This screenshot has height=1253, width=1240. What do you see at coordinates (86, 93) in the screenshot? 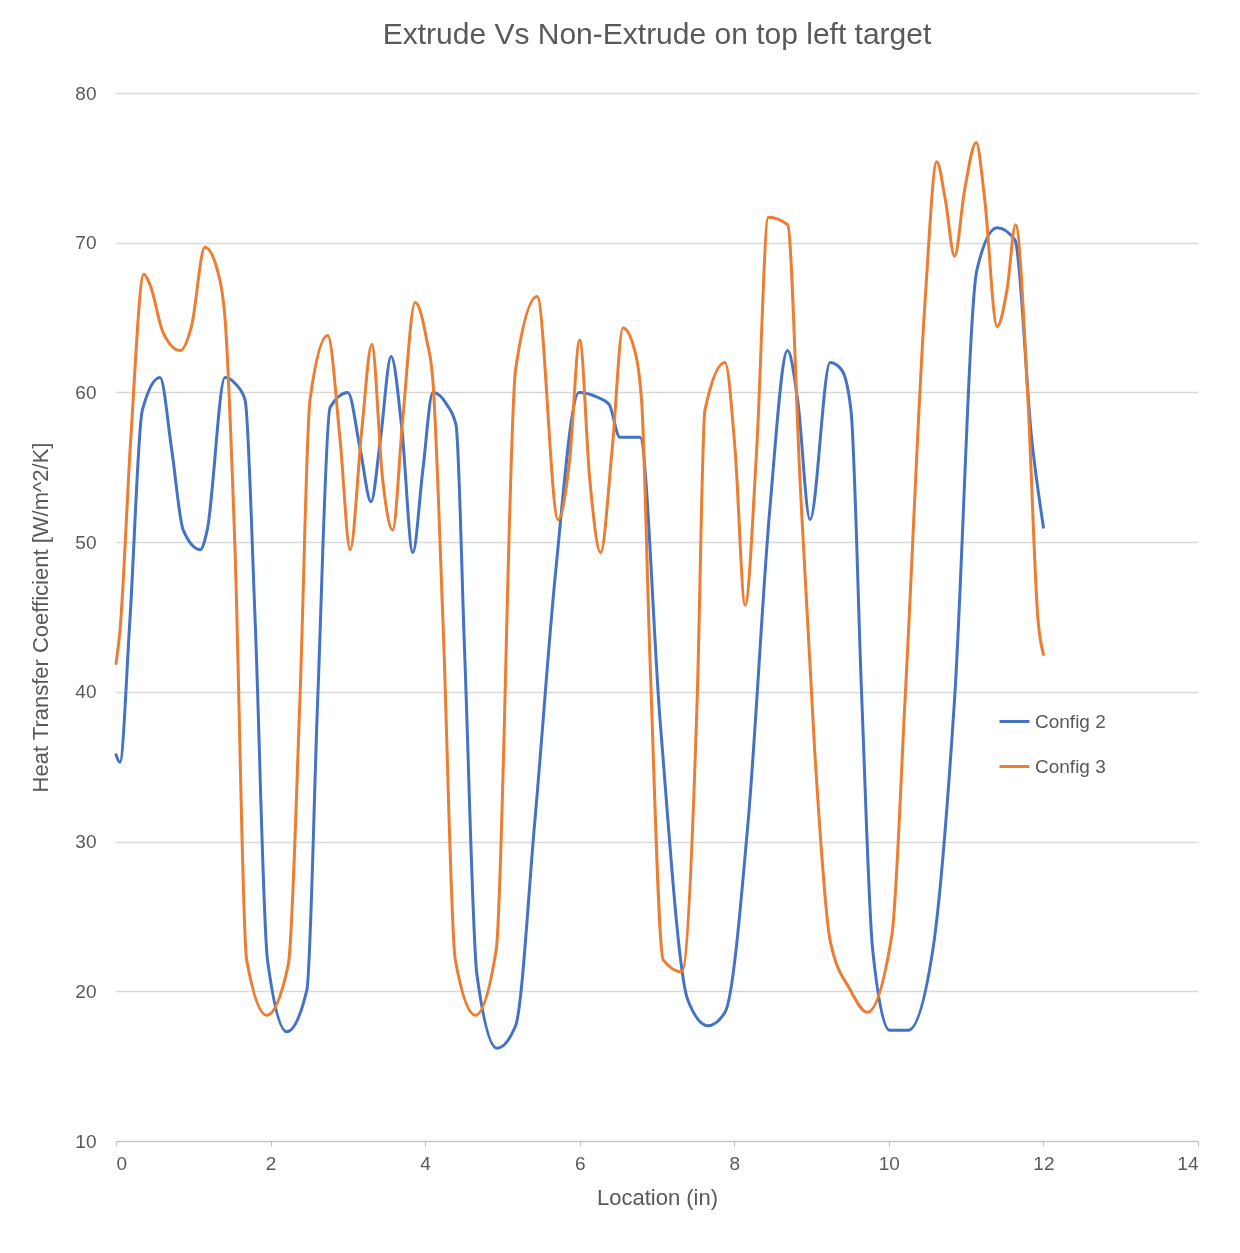
I see `y-tick-label: 80` at bounding box center [86, 93].